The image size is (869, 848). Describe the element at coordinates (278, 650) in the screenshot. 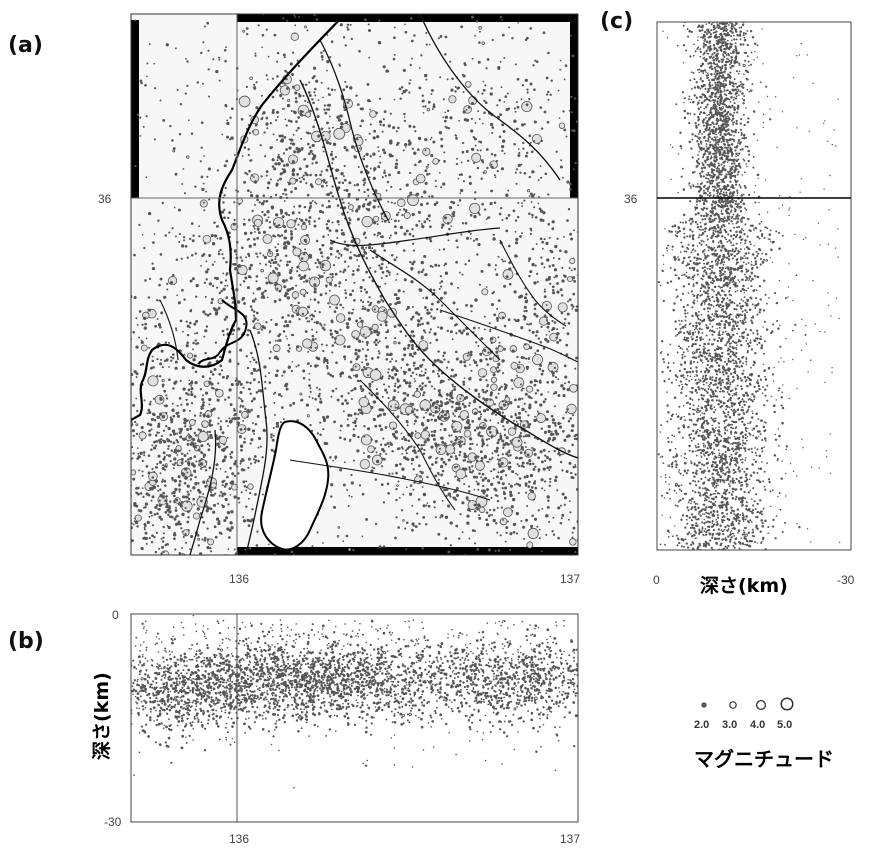

I see `cross-section-hypocenter` at that location.